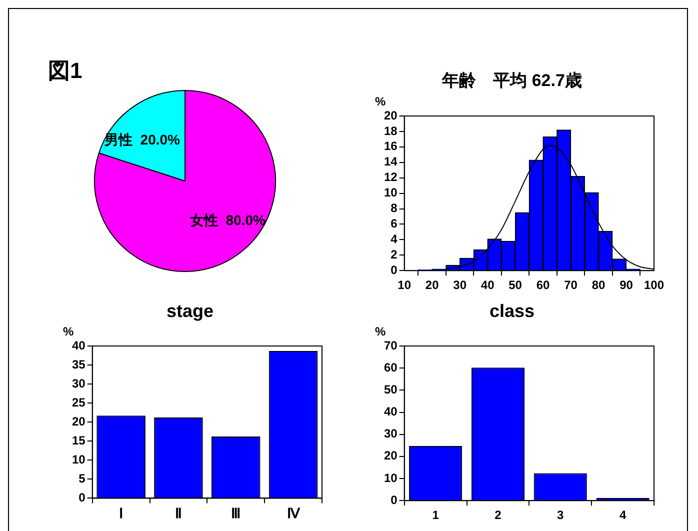 The height and width of the screenshot is (531, 698). I want to click on y-tick-label: 50, so click(391, 389).